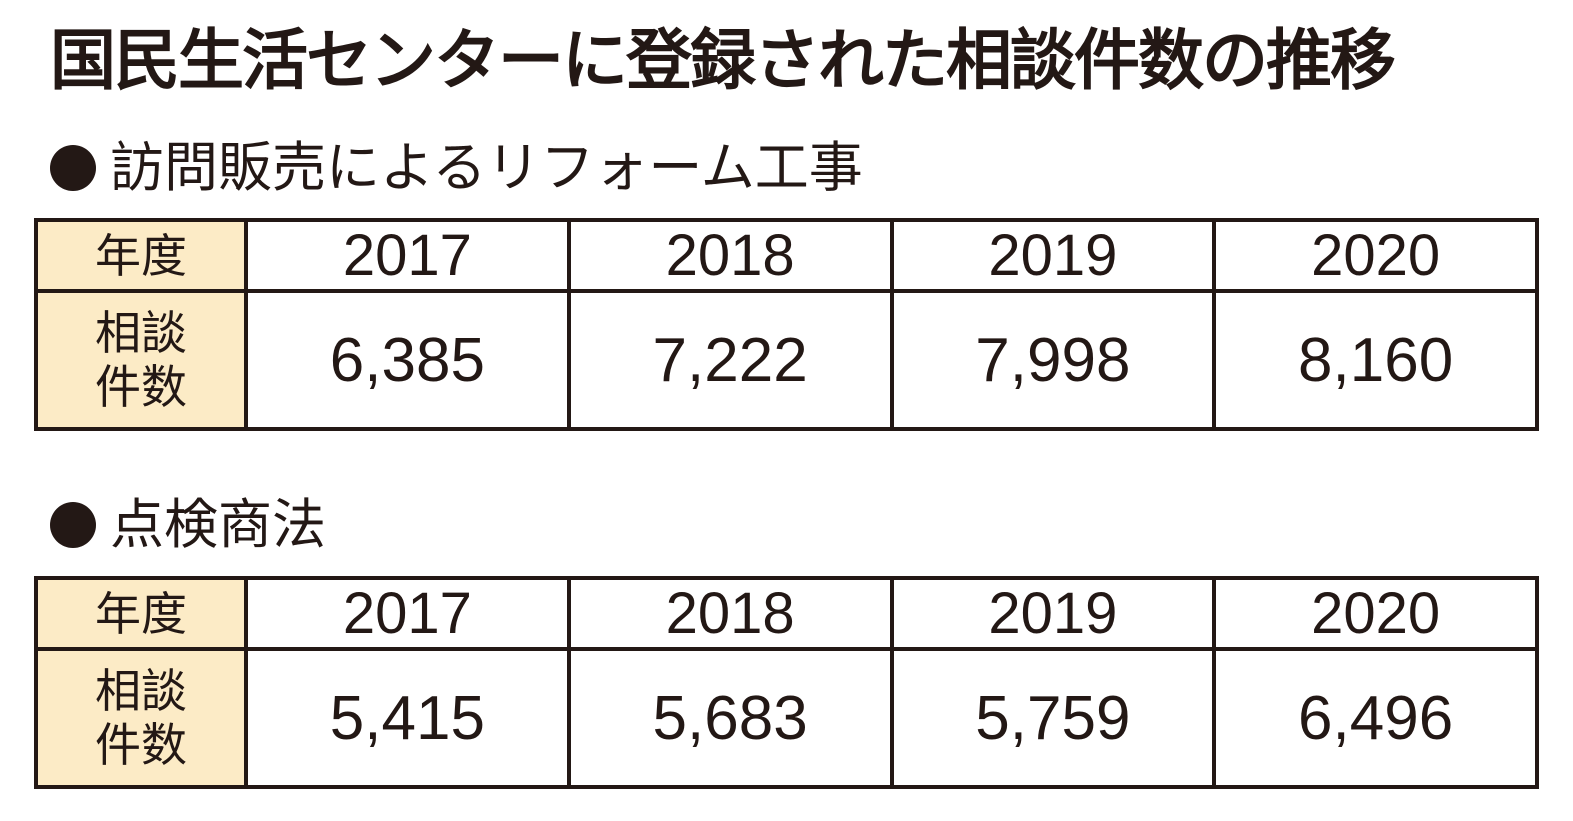 The width and height of the screenshot is (1573, 821). Describe the element at coordinates (407, 360) in the screenshot. I see `count-cell: 6,385` at that location.